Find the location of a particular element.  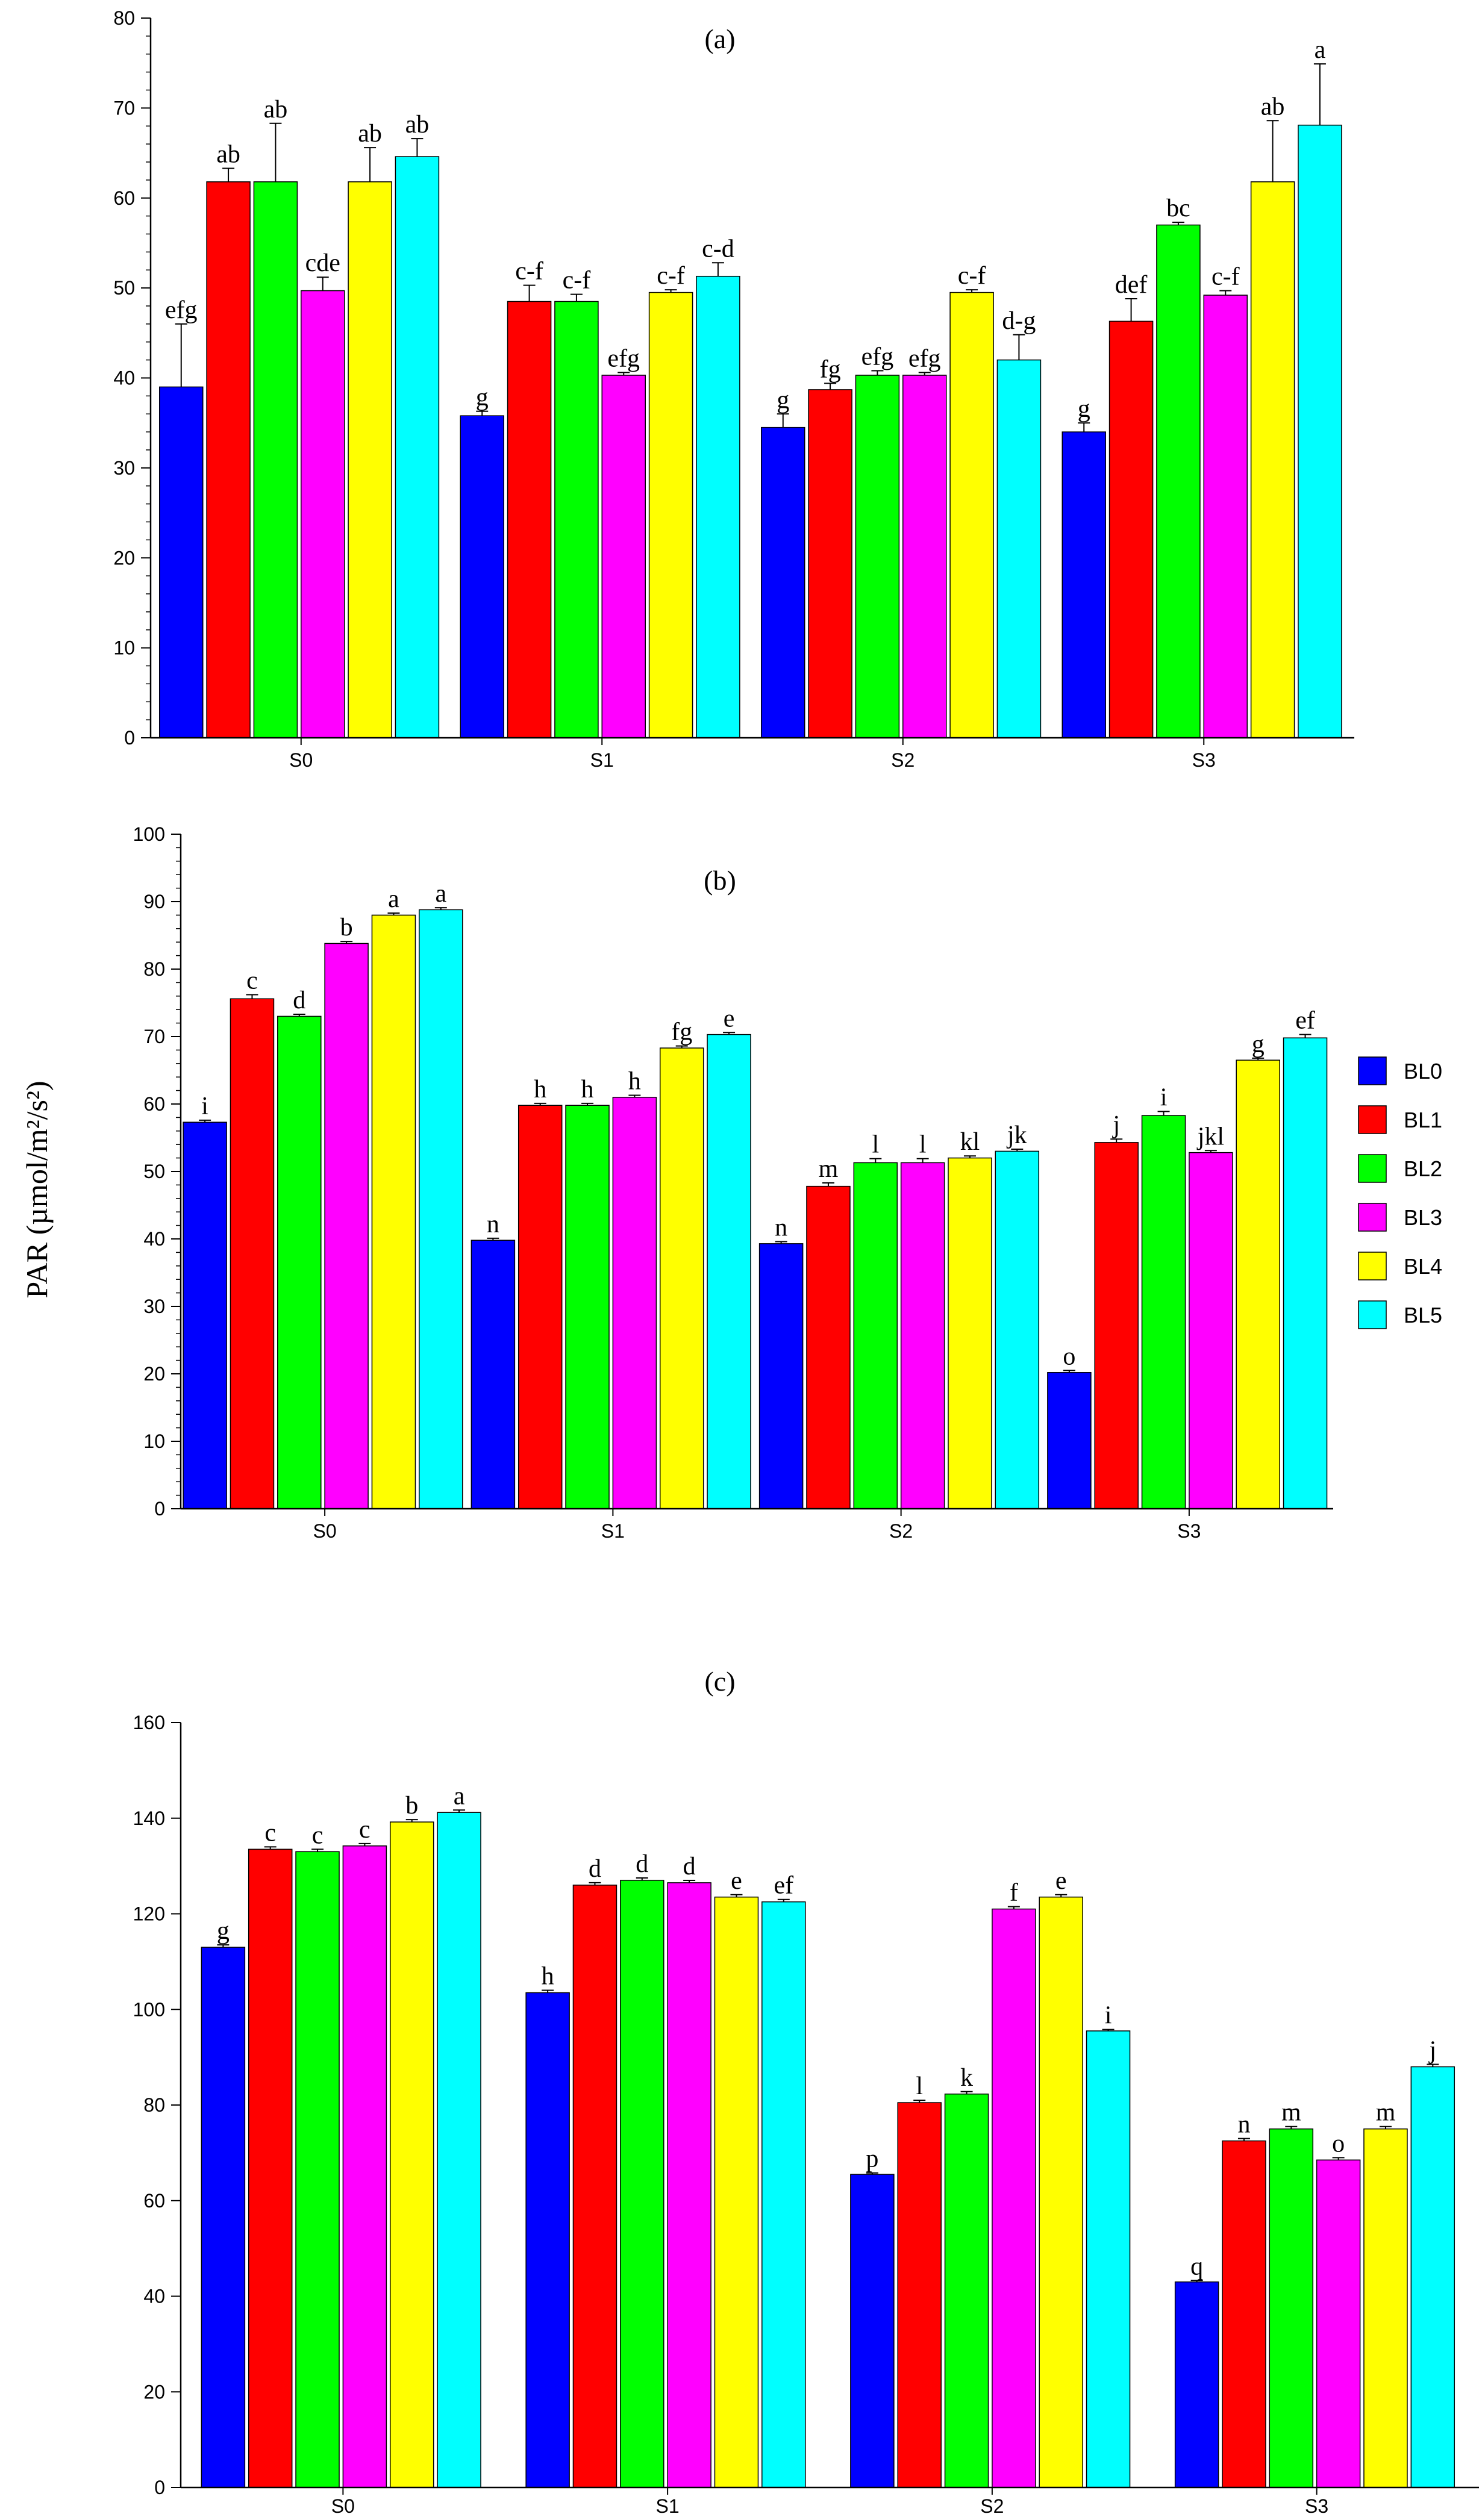

significance-label-b-S3-BL0: o is located at coordinates (1069, 1356).